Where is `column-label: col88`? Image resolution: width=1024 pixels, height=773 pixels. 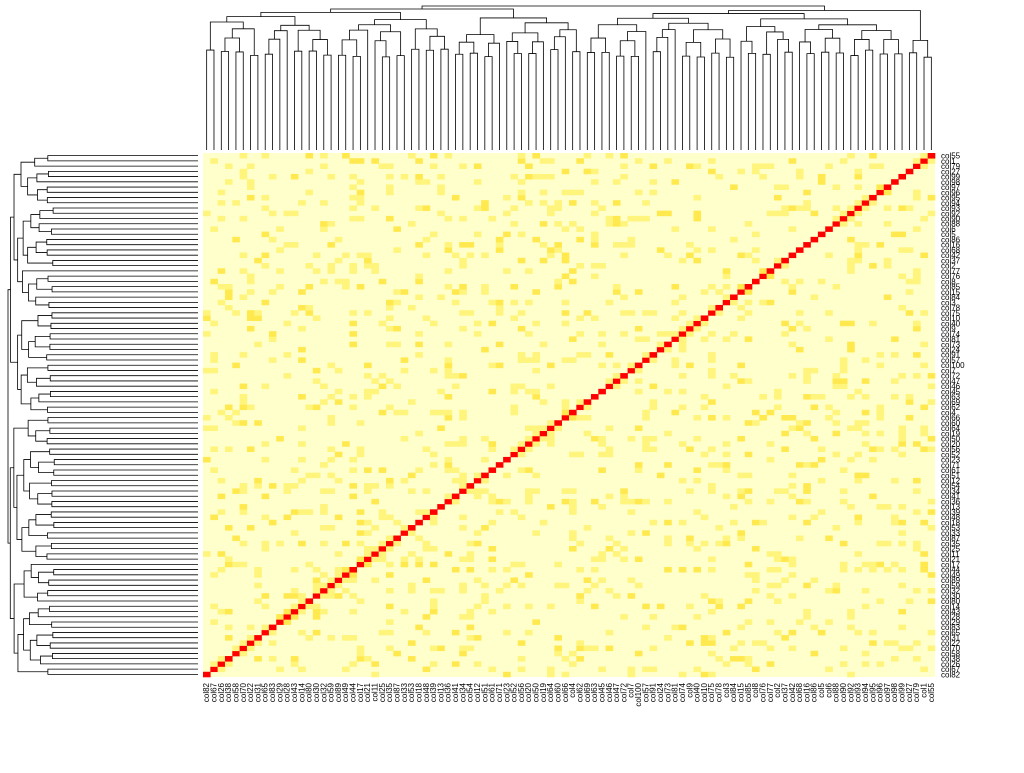
column-label: col88 is located at coordinates (836, 692).